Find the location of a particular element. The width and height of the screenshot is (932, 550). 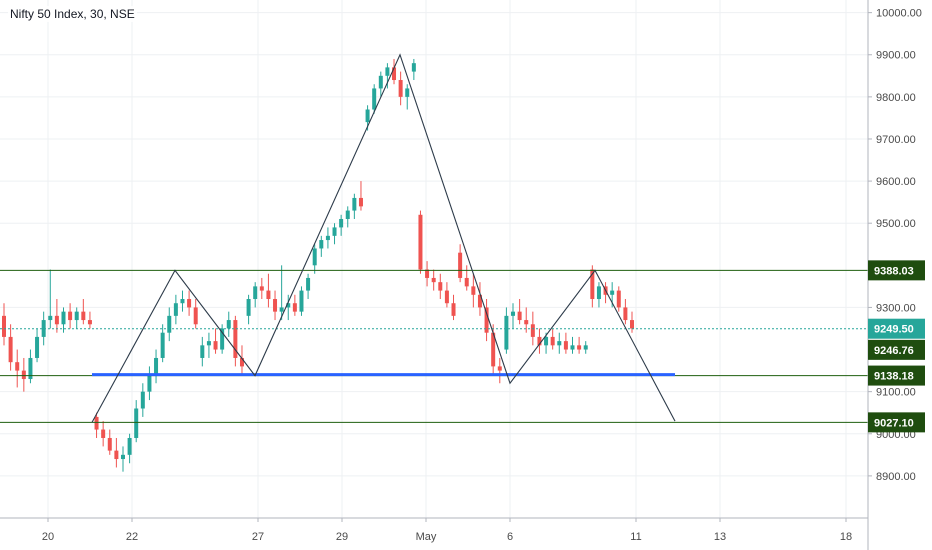

time-tick-label: 29 is located at coordinates (342, 537).